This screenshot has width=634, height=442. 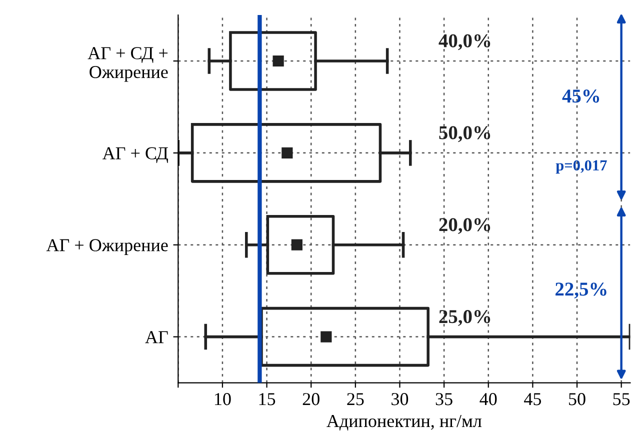 What do you see at coordinates (267, 399) in the screenshot?
I see `x-tick-label: 15` at bounding box center [267, 399].